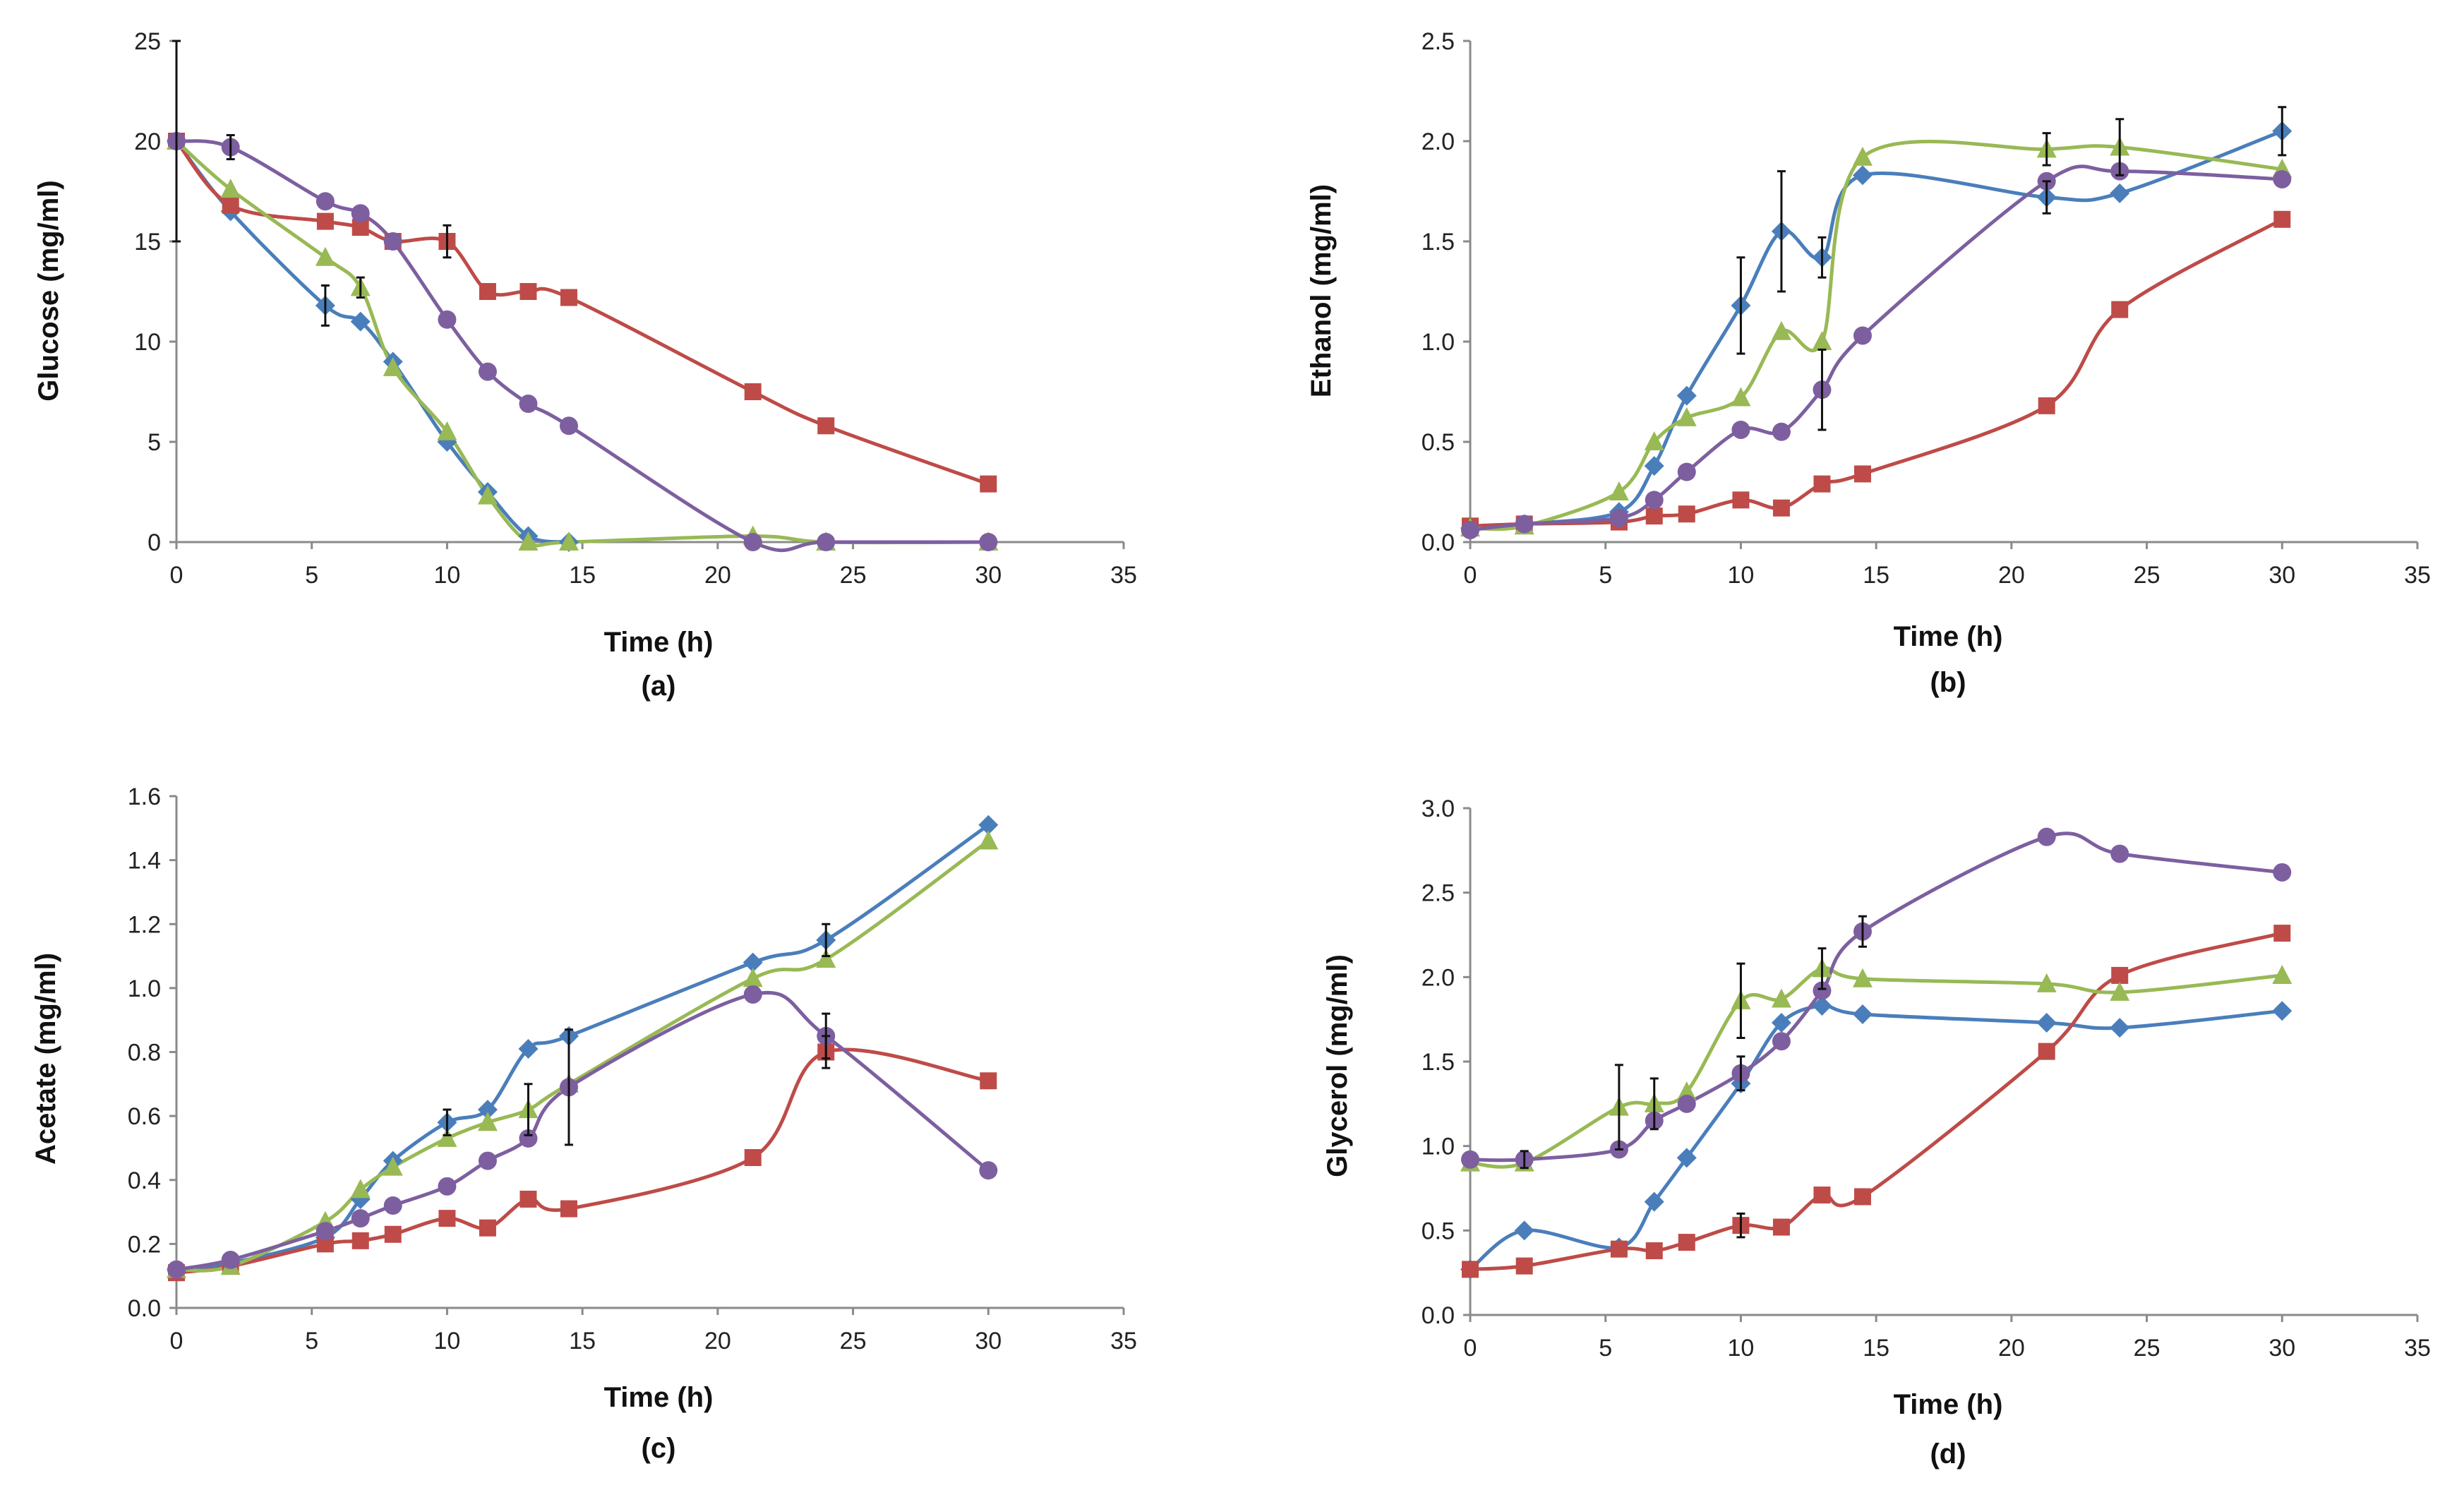 This screenshot has width=2464, height=1502. I want to click on panel-label: (a), so click(659, 686).